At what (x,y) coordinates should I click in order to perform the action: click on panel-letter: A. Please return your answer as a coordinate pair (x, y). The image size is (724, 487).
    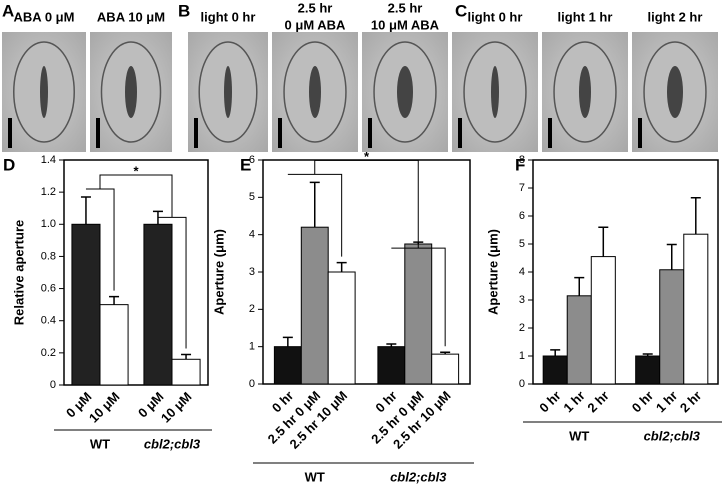
    Looking at the image, I should click on (8, 10).